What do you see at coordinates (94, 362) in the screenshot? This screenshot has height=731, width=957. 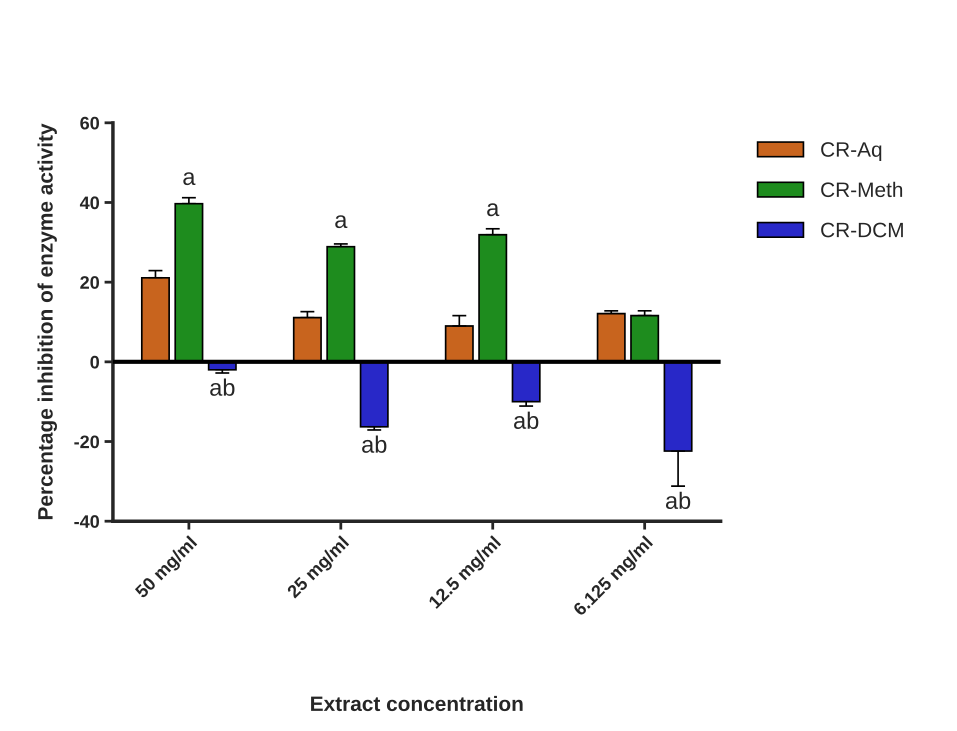 I see `y-tick-label: 0` at bounding box center [94, 362].